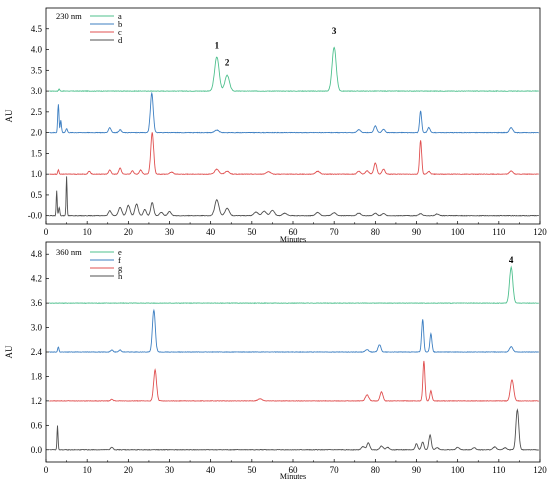 This screenshot has width=550, height=490. What do you see at coordinates (69, 16) in the screenshot?
I see `panel-label: 230 nm` at bounding box center [69, 16].